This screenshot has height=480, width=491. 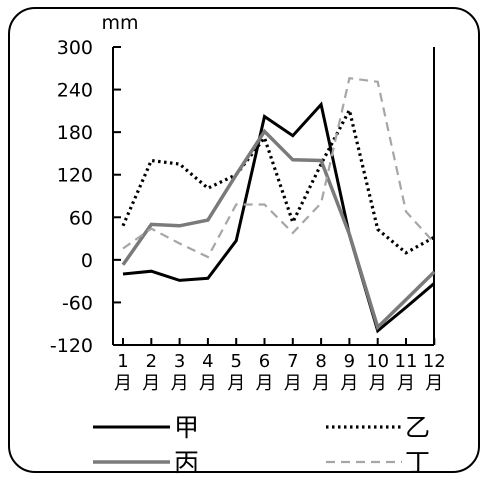 What do you see at coordinates (81, 218) in the screenshot?
I see `y-tick-label: 60` at bounding box center [81, 218].